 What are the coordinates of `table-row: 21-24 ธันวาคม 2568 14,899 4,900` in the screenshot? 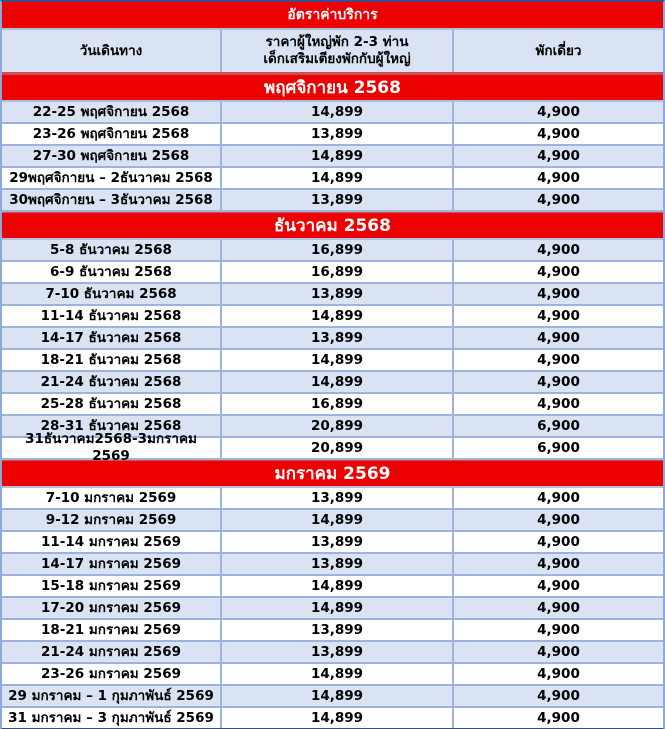 It's located at (332, 383).